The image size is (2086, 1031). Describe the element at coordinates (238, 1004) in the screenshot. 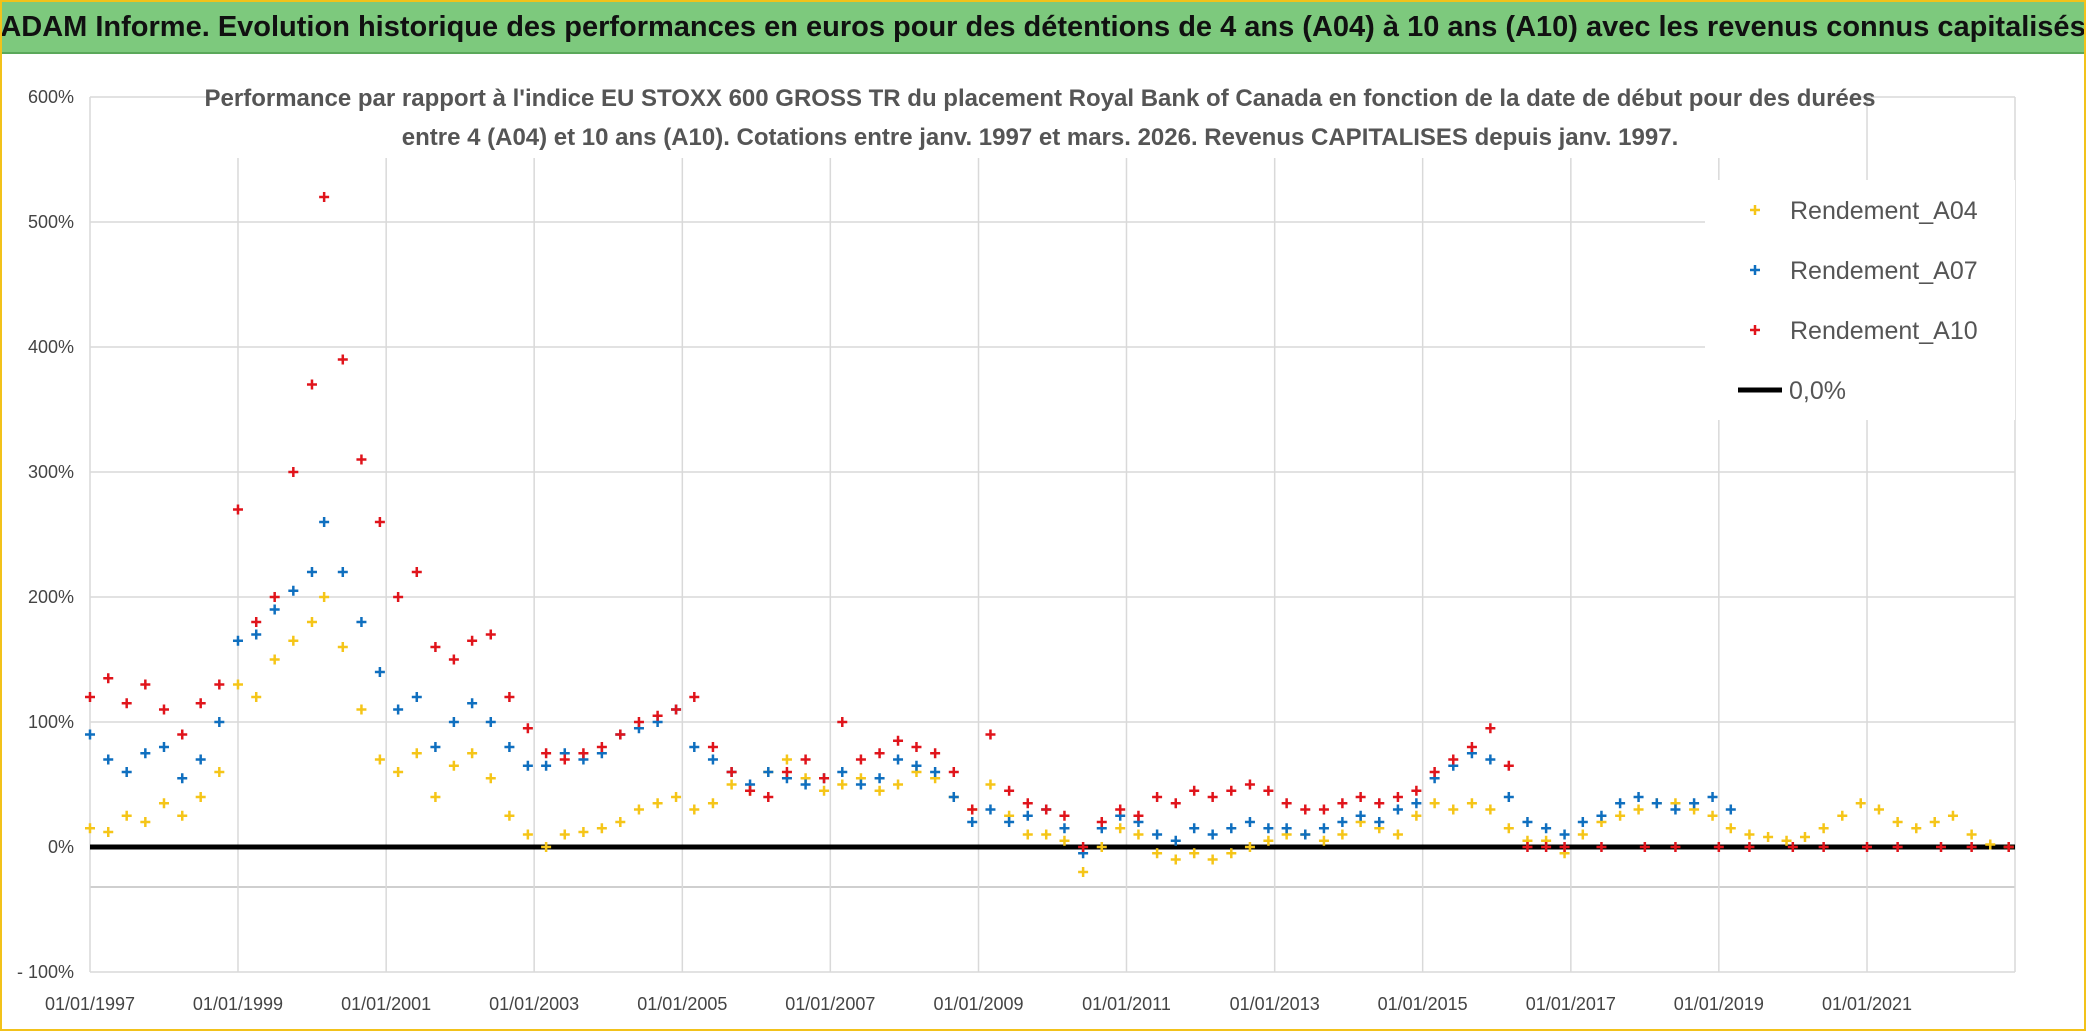

I see `x-tick-label: 01/01/1999` at that location.